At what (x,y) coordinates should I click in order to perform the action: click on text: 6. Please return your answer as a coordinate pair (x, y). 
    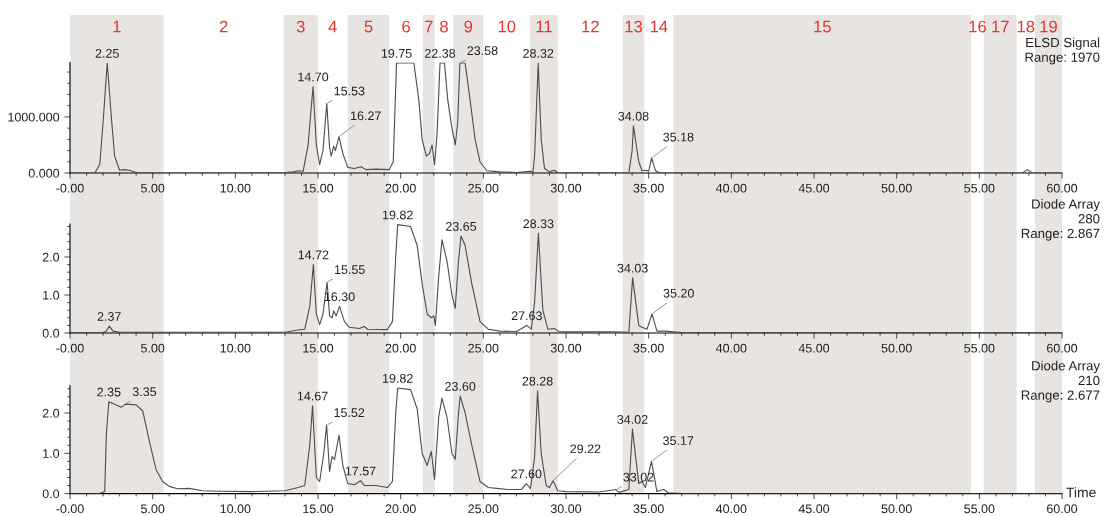
    Looking at the image, I should click on (406, 26).